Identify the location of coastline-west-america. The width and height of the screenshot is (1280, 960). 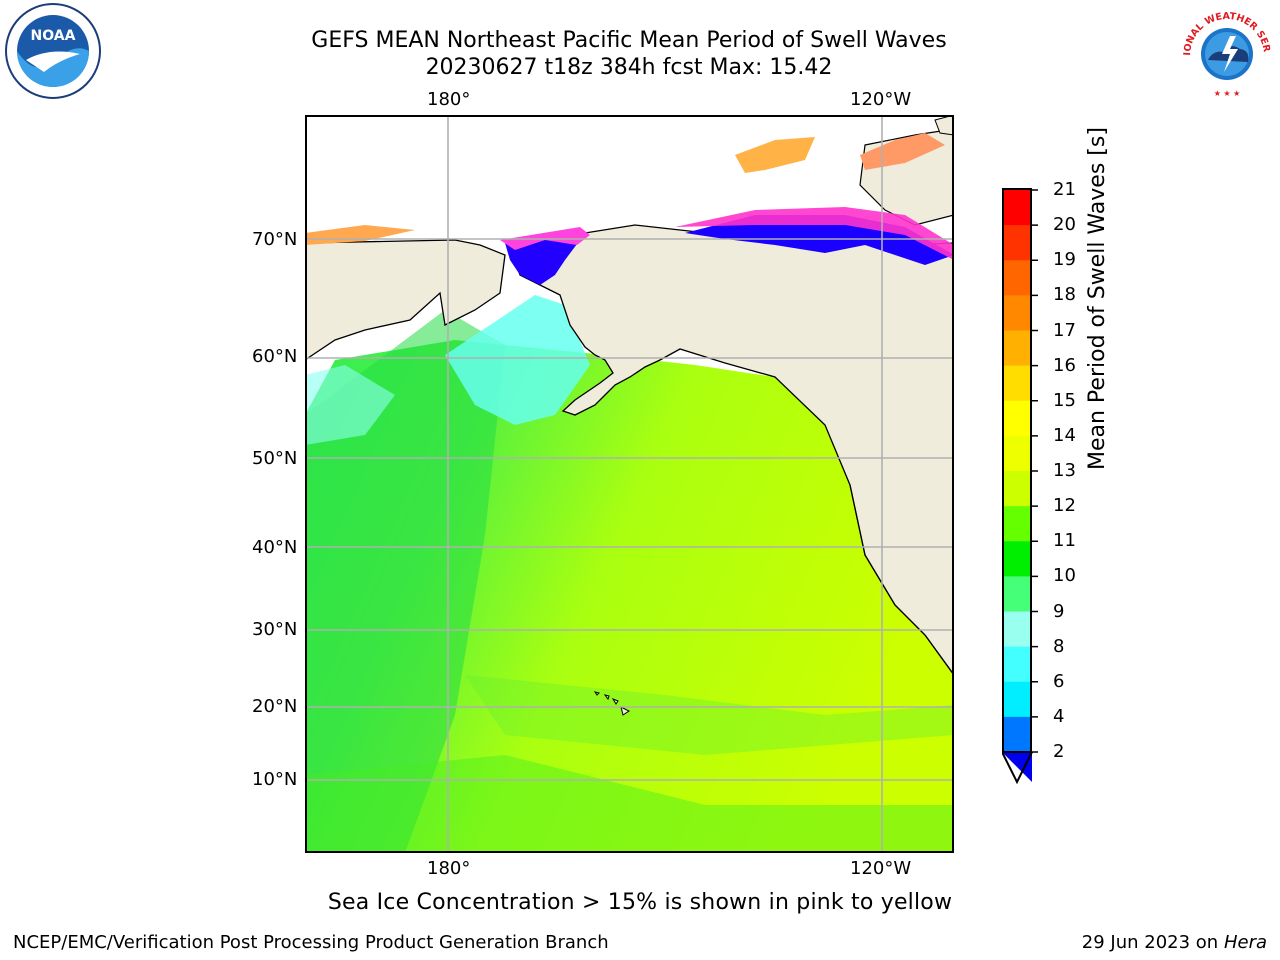
(901, 580).